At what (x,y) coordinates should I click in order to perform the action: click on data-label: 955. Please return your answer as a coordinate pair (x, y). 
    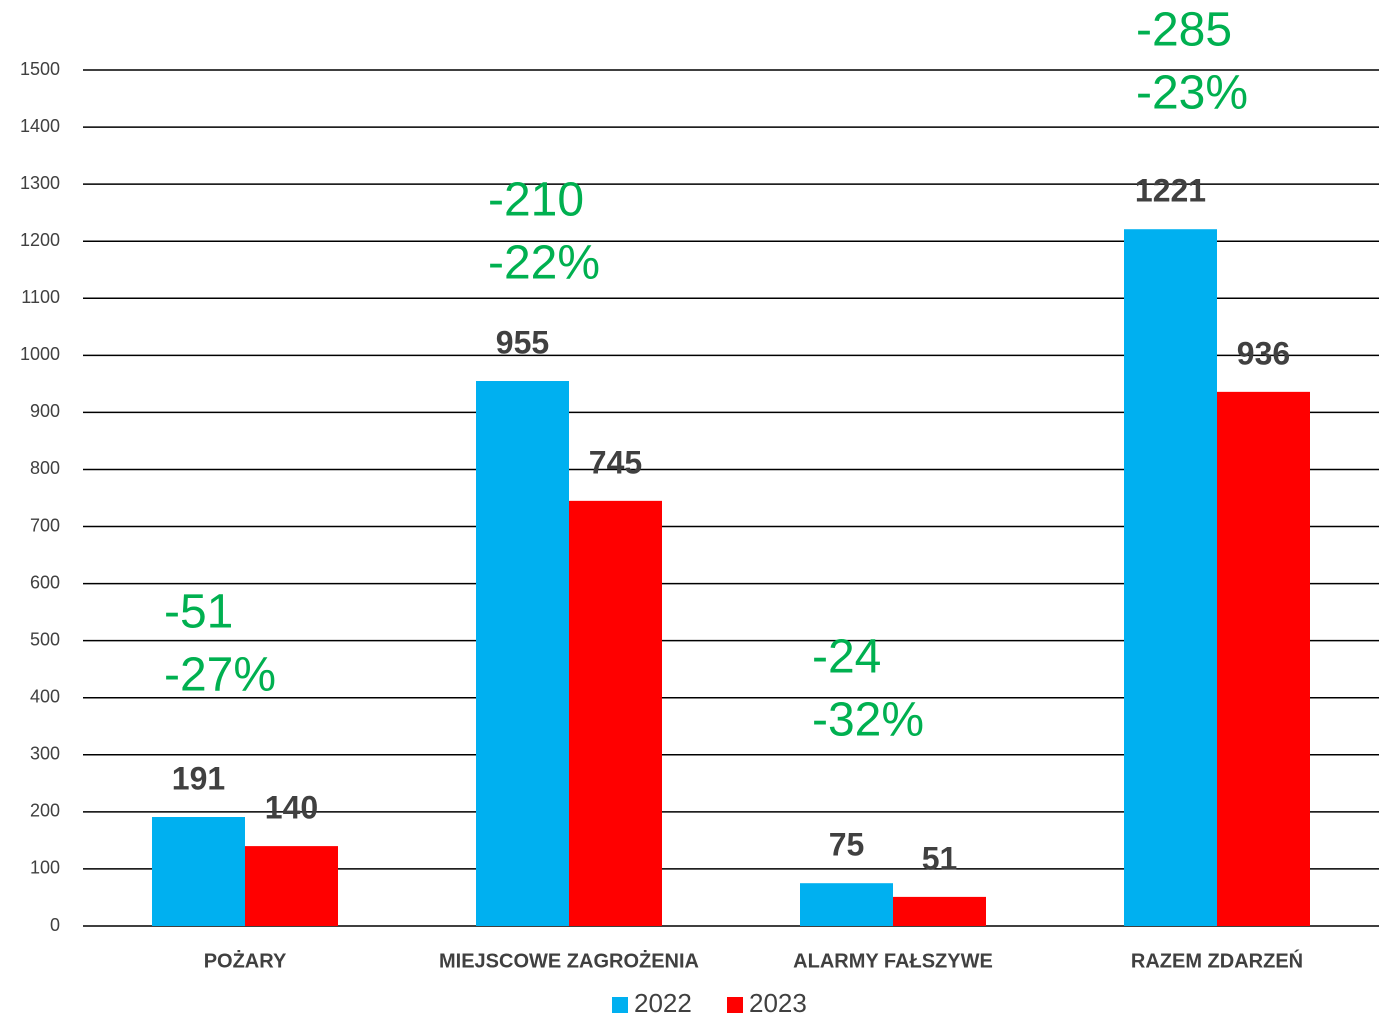
    Looking at the image, I should click on (522, 342).